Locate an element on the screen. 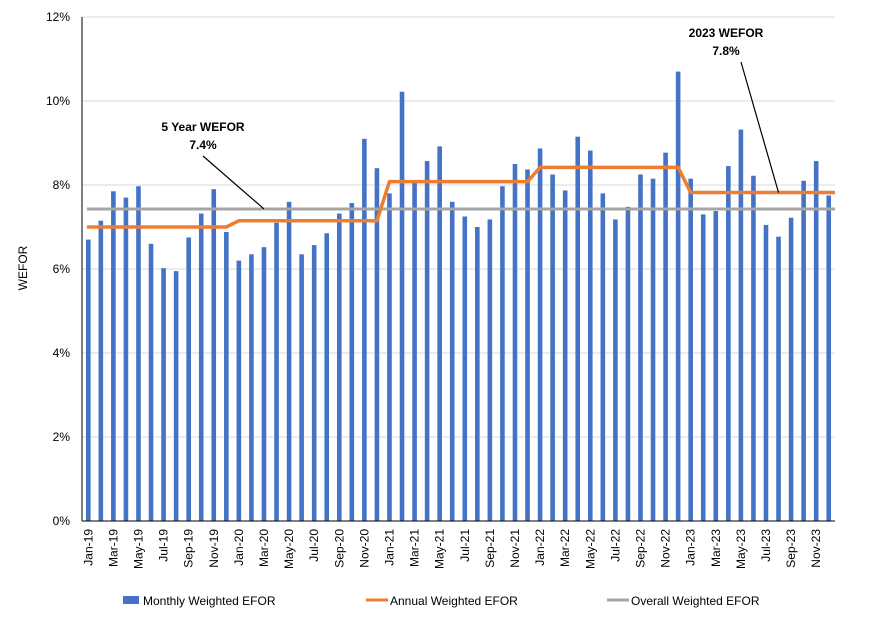 The width and height of the screenshot is (875, 621). x-tick-label: Sep-22 is located at coordinates (640, 548).